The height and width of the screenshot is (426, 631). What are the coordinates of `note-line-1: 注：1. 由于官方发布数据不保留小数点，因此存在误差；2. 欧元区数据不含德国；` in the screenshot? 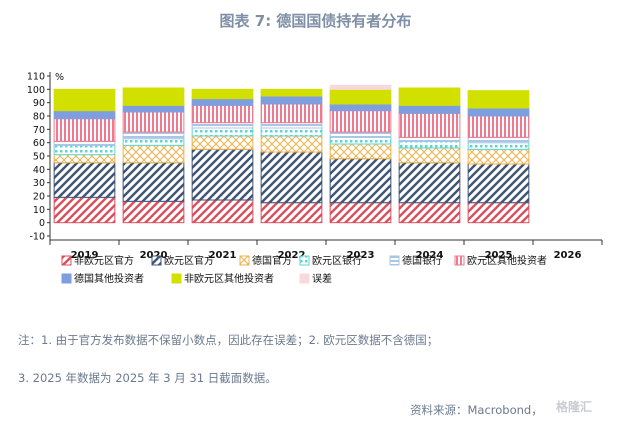 It's located at (228, 340).